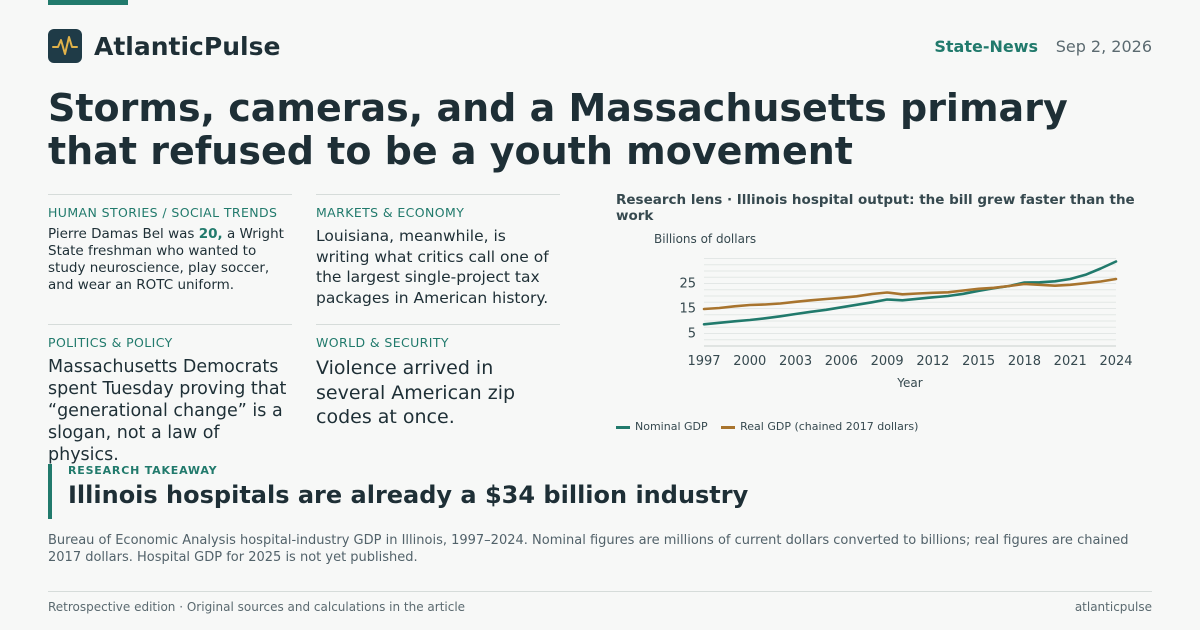 This screenshot has height=630, width=1200. What do you see at coordinates (390, 212) in the screenshot?
I see `card-kicker: MARKETS & ECONOMY` at bounding box center [390, 212].